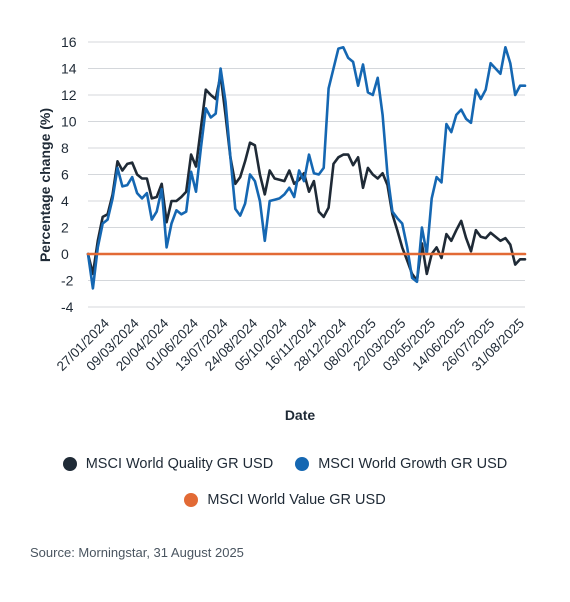  I want to click on y-tick-labels: 16 14 12 10 8 6 4 2 0 -2 -4, so click(69, 174).